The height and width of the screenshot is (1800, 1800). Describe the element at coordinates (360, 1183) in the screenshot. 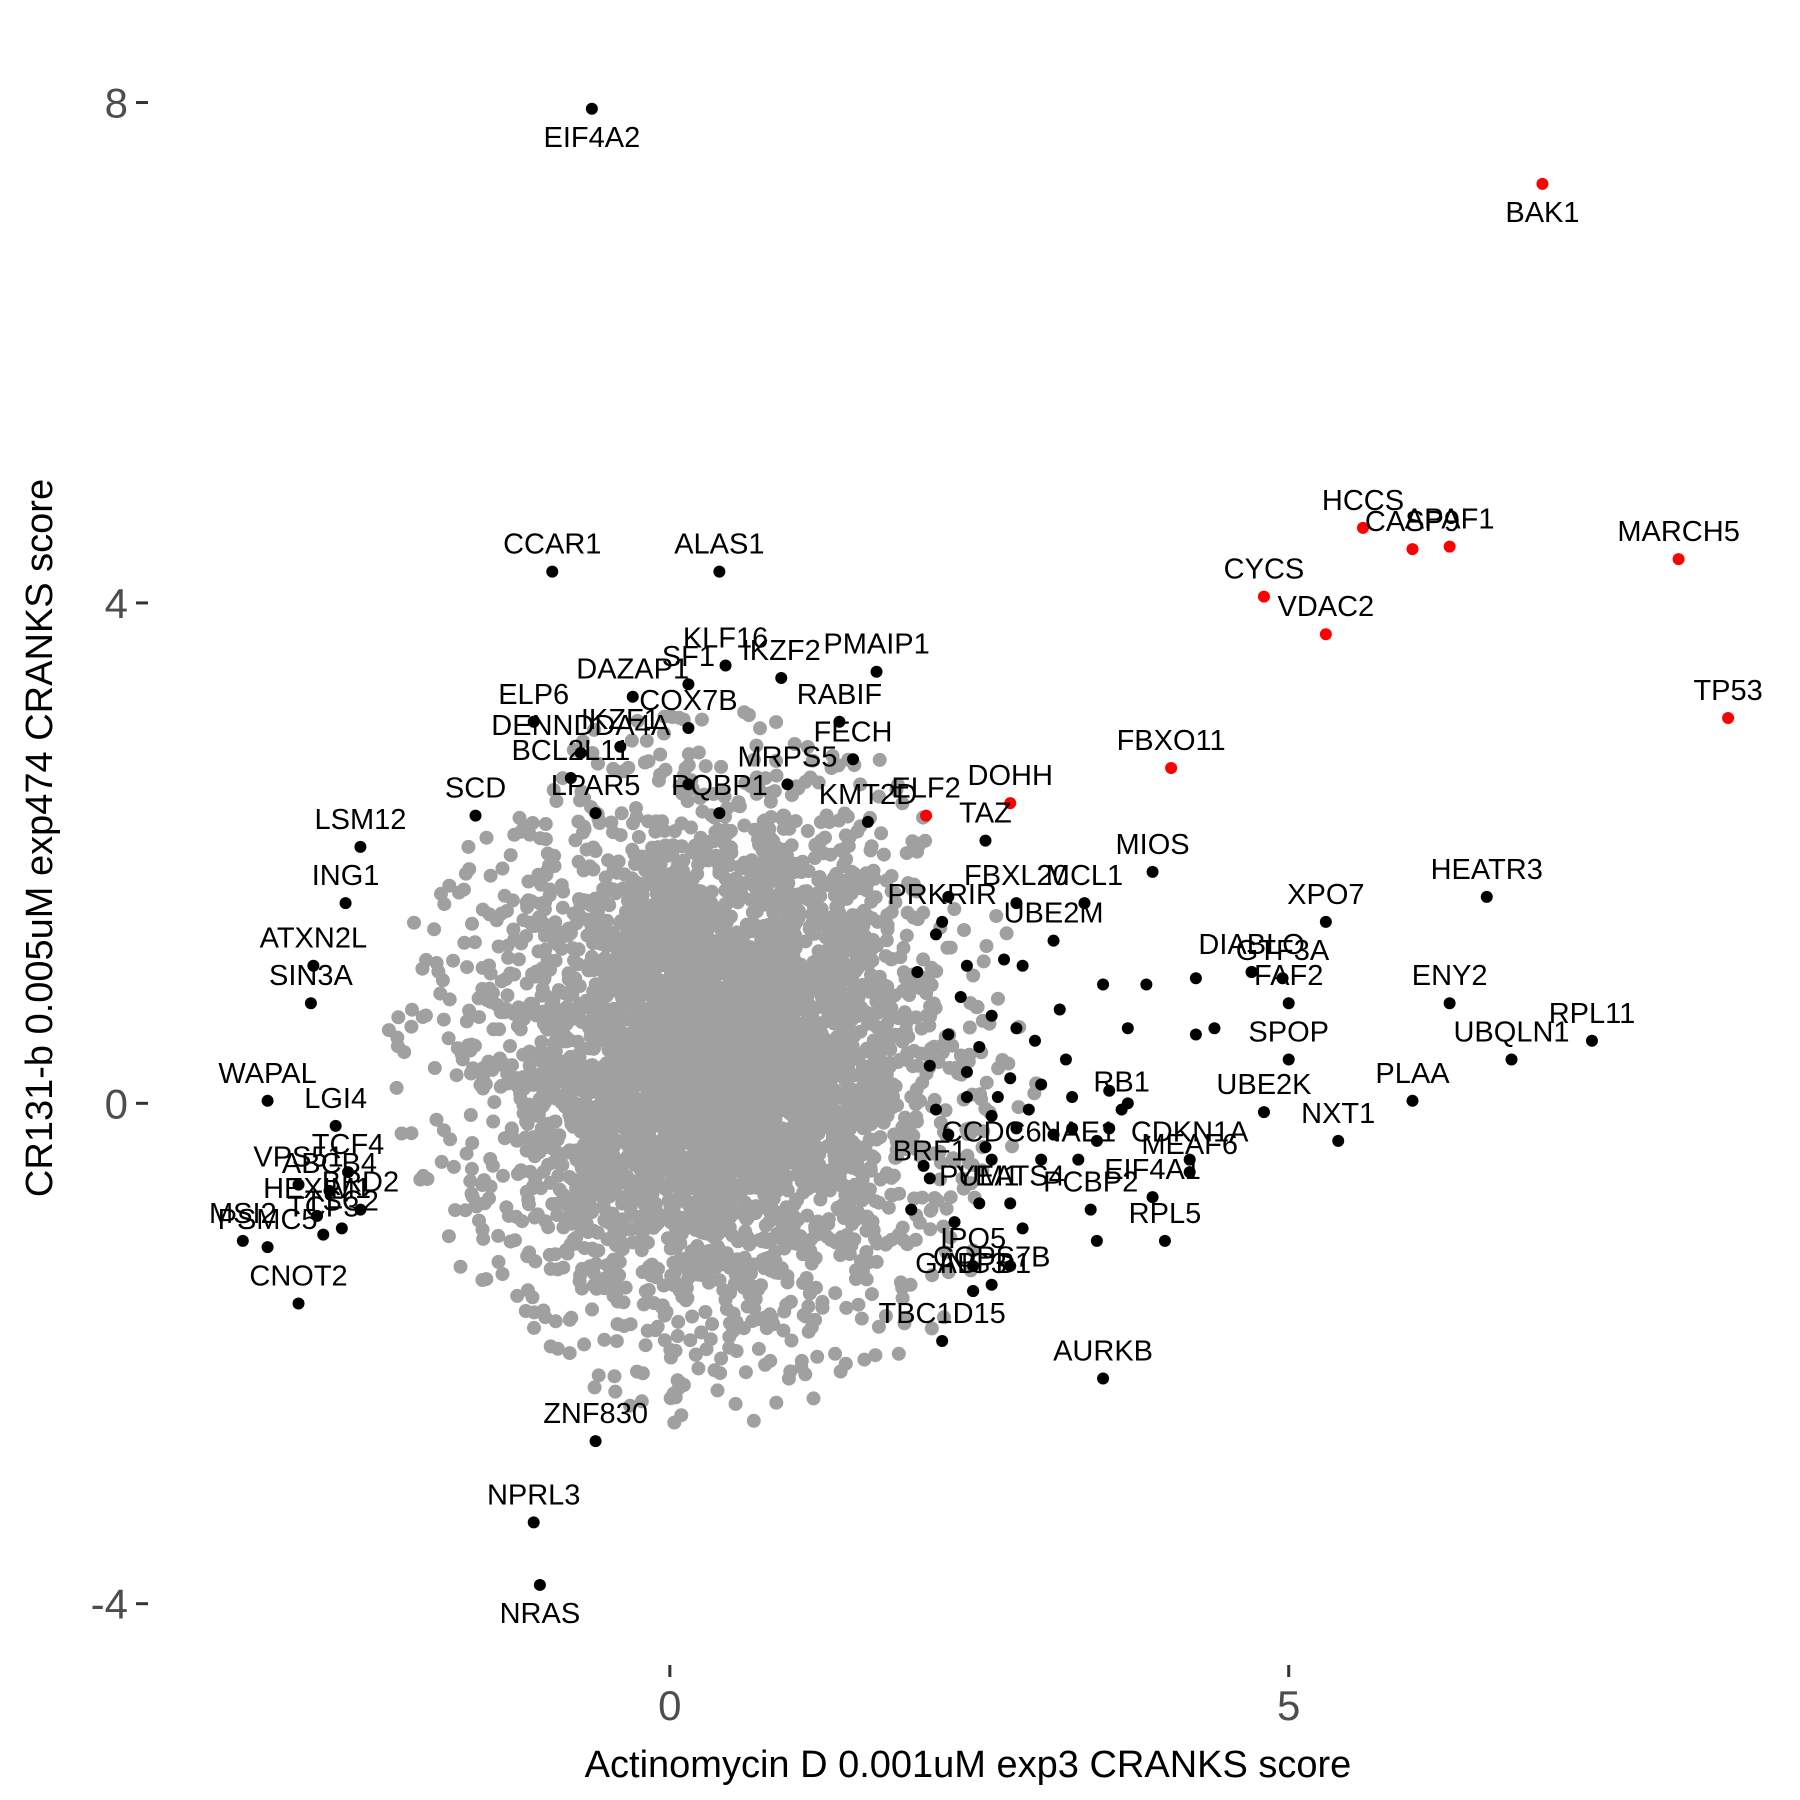

I see `point-label-brd2: BRD2` at that location.